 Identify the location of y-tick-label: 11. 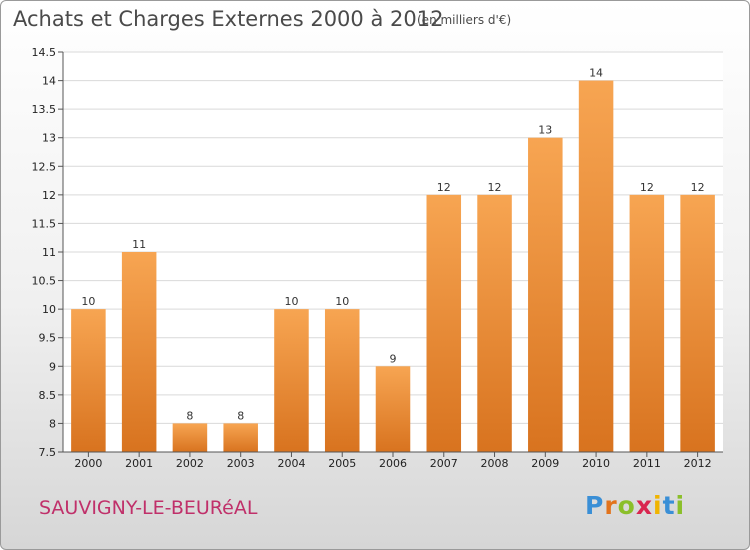
(49, 252).